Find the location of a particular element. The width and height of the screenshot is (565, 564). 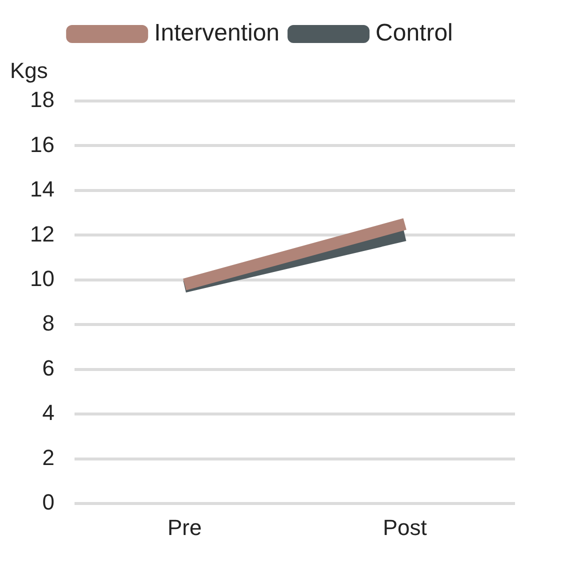

y-tick-label: 2 is located at coordinates (48, 457).